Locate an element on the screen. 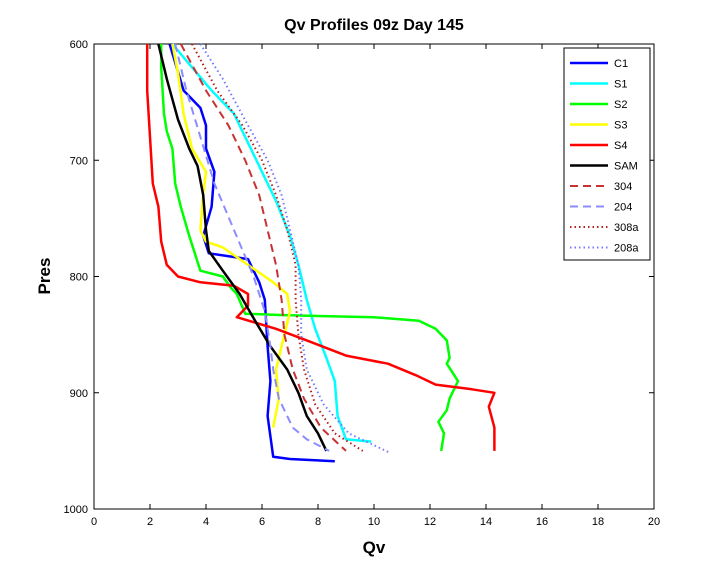 This screenshot has width=721, height=570. legend-label-308a: 308a is located at coordinates (626, 228).